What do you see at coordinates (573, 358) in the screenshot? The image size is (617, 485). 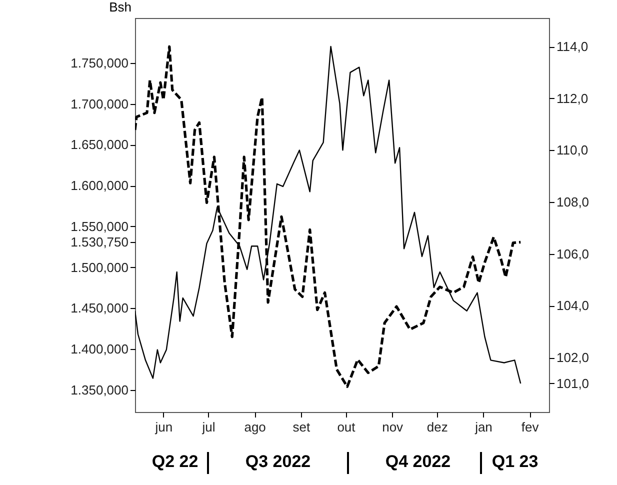 I see `y2-tick-label: 102,0` at bounding box center [573, 358].